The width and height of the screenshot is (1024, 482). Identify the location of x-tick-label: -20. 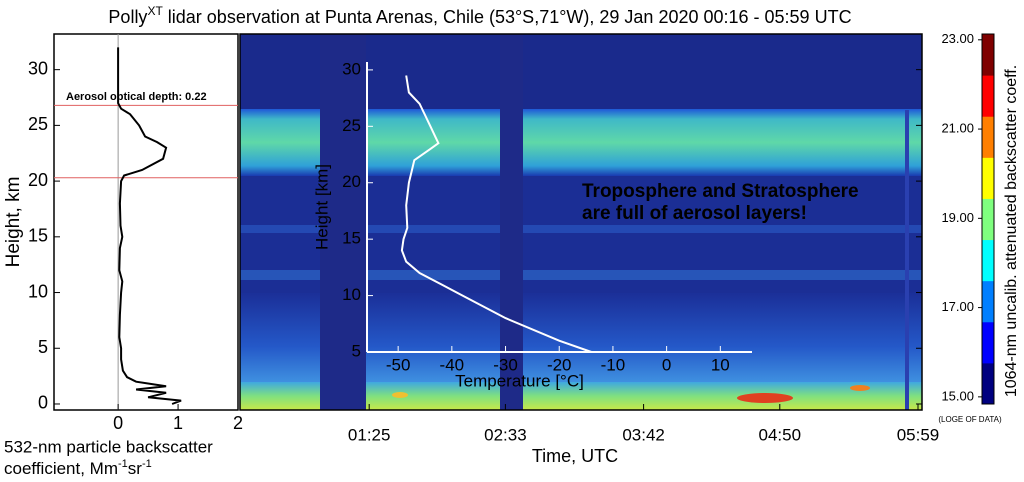
(559, 364).